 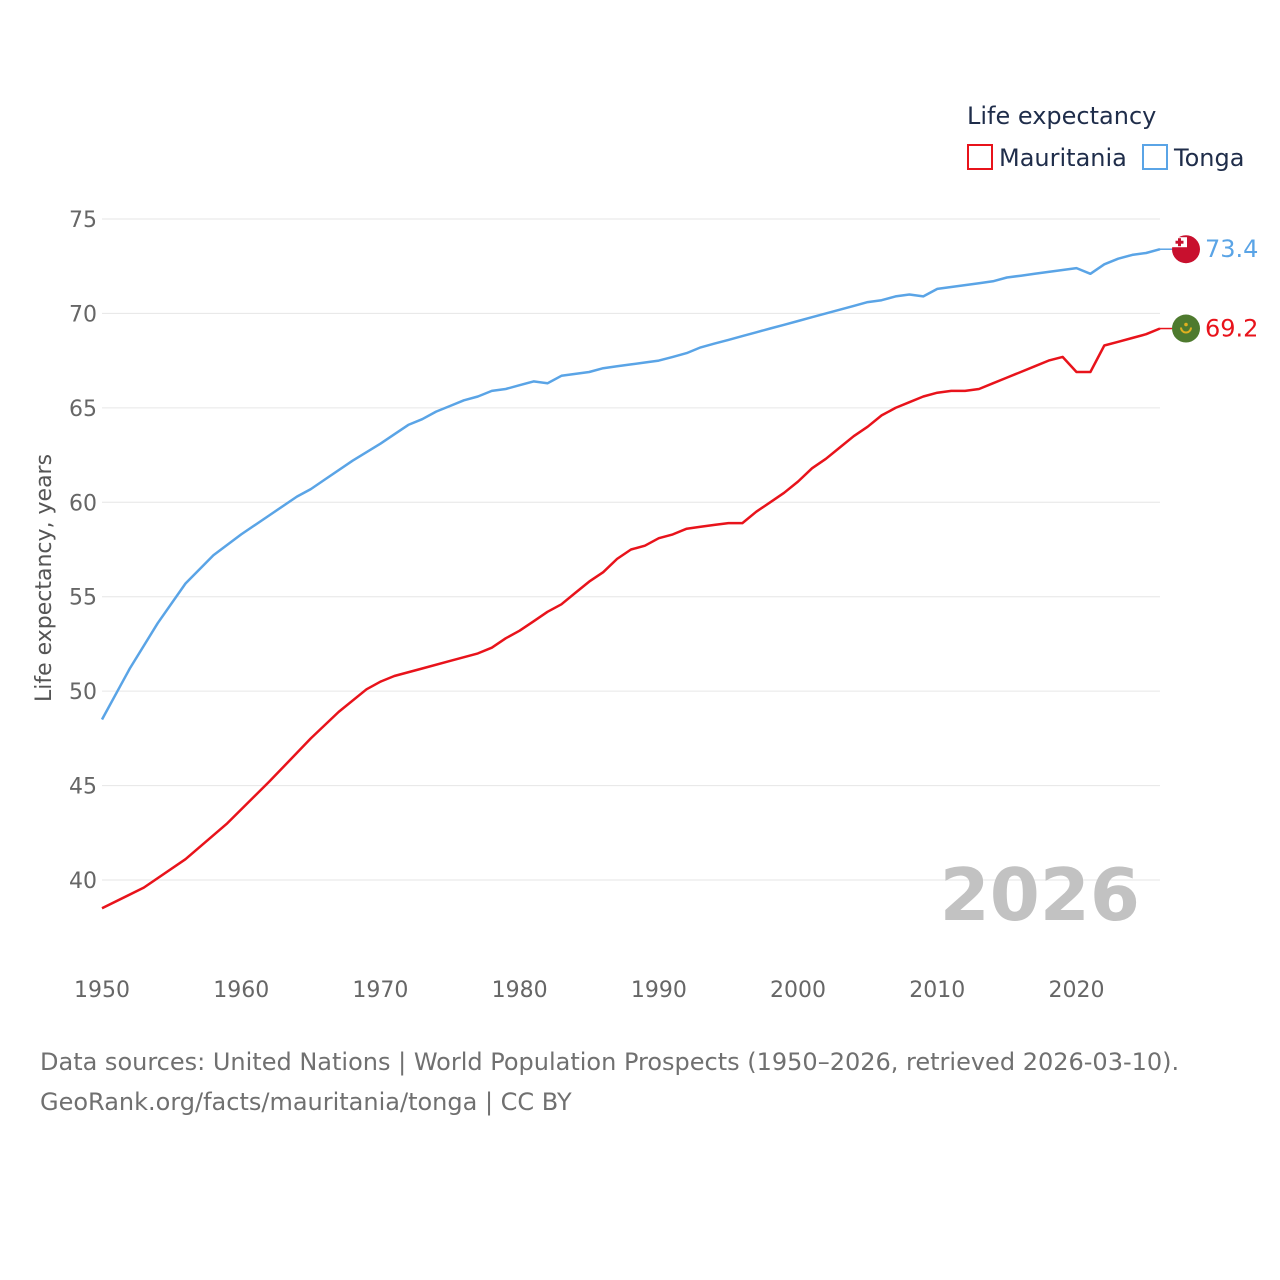 What do you see at coordinates (1186, 328) in the screenshot?
I see `mauritania-flag-icon` at bounding box center [1186, 328].